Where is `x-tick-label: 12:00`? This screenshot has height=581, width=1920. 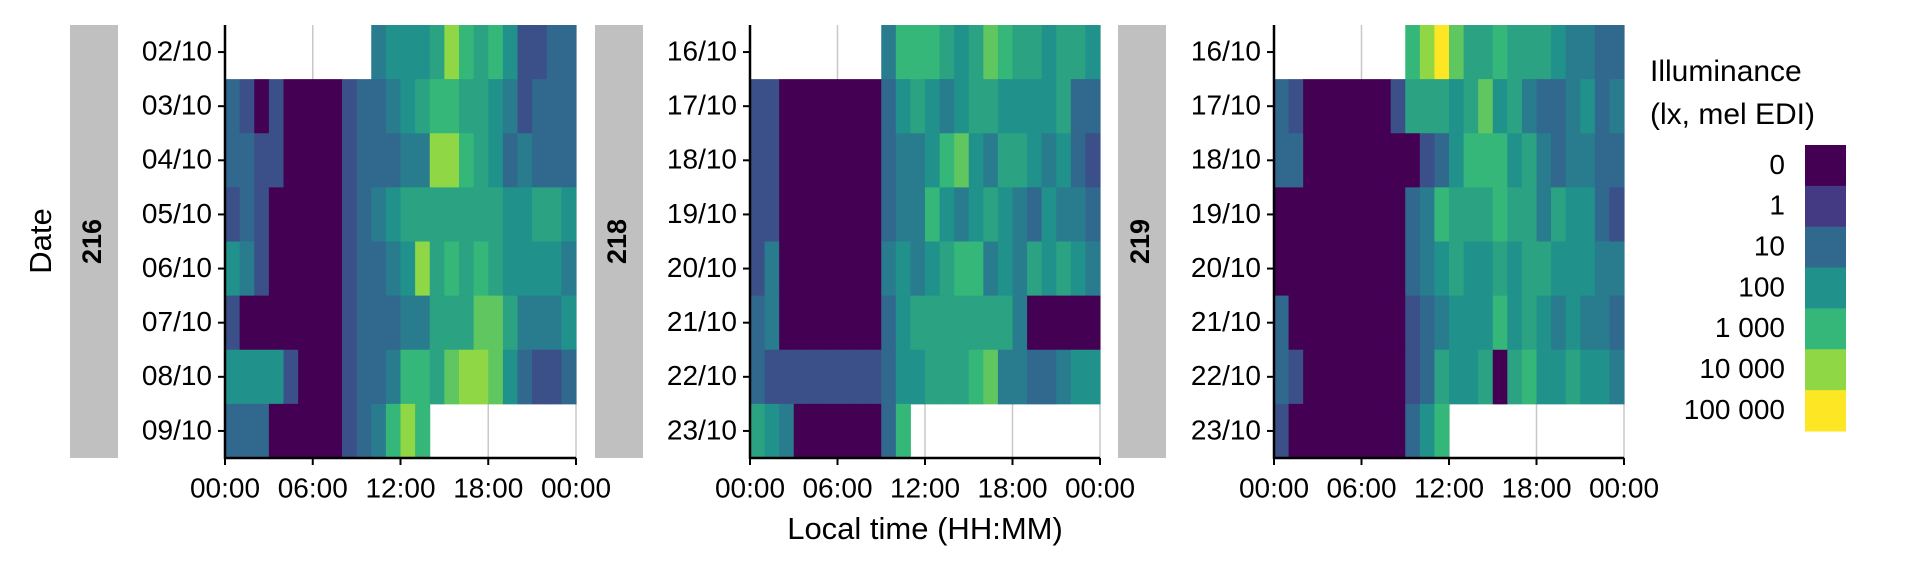
x-tick-label: 12:00 is located at coordinates (925, 487).